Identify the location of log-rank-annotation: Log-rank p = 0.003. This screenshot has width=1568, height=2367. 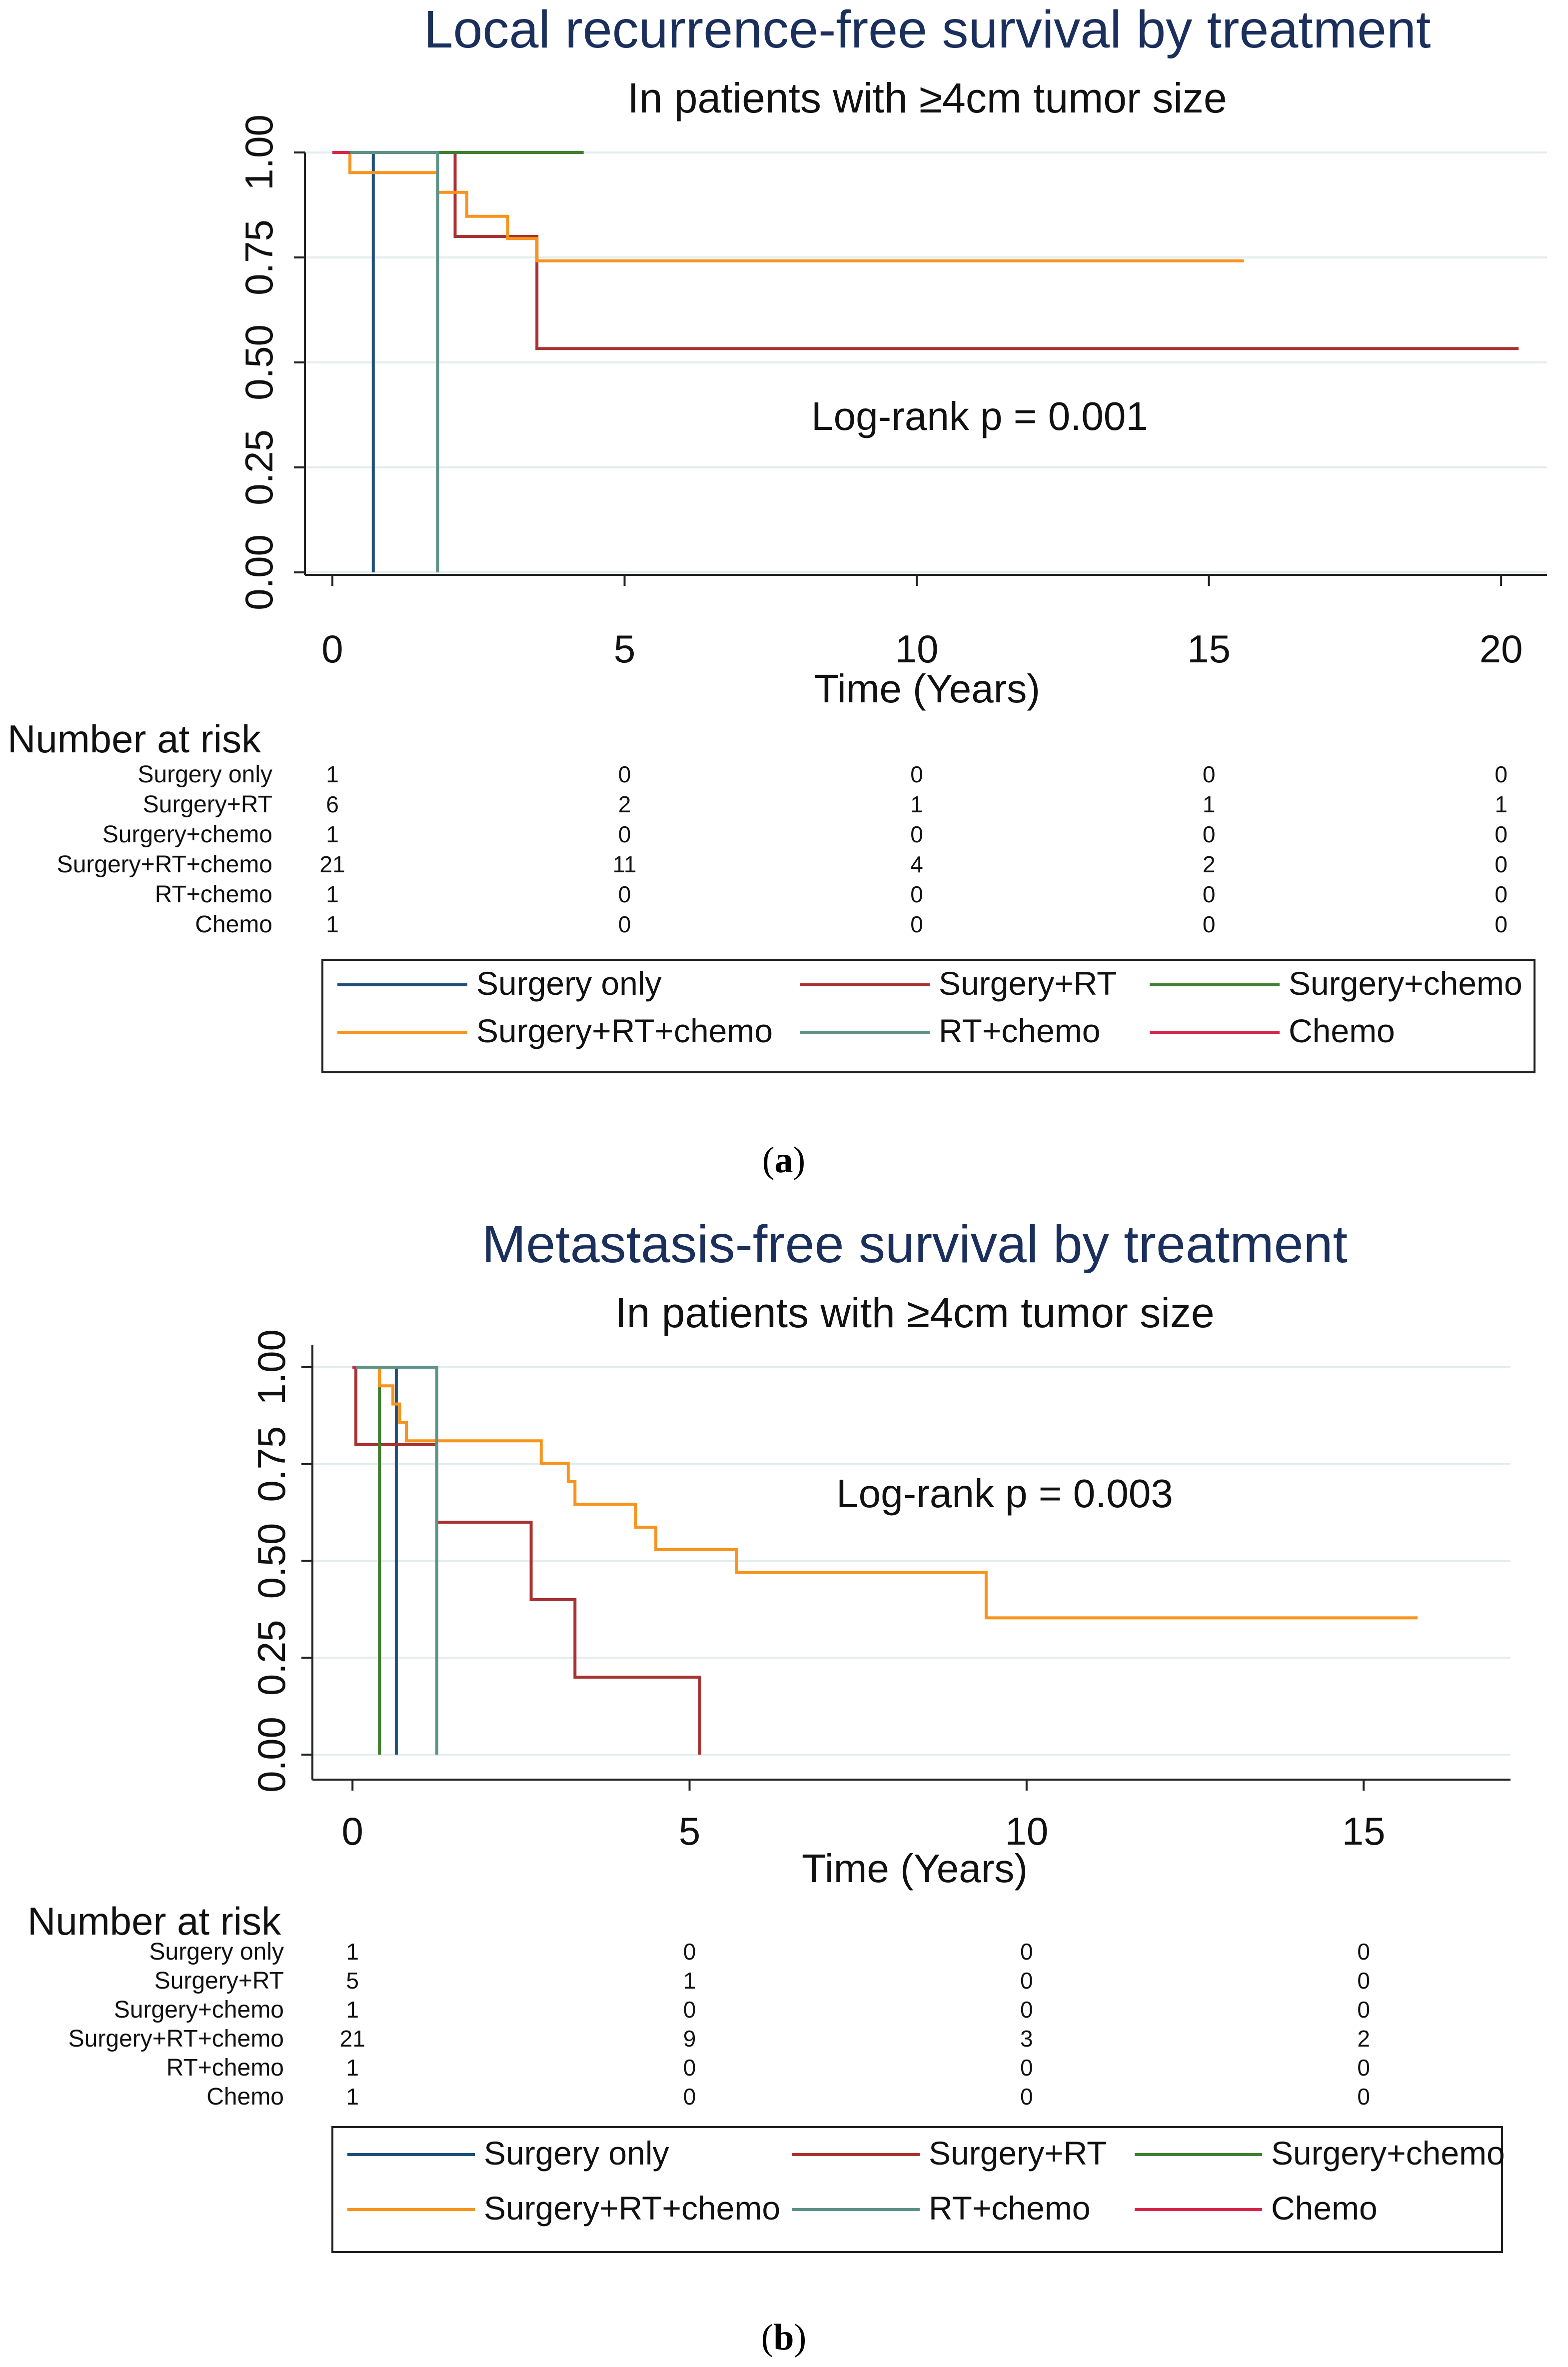
(1004, 1493).